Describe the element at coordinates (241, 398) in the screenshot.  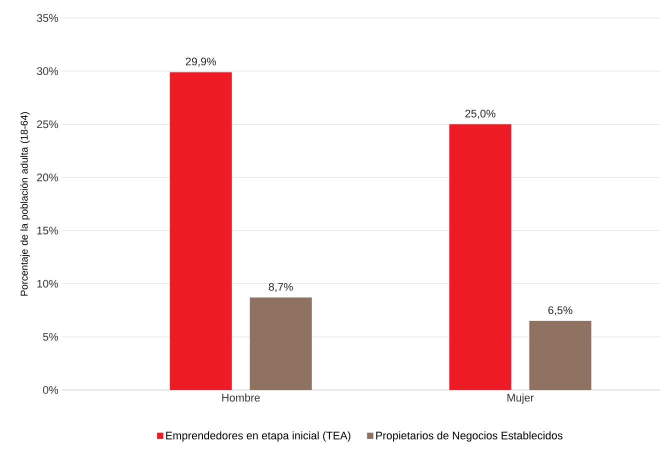
I see `x-tick-label: Hombre` at that location.